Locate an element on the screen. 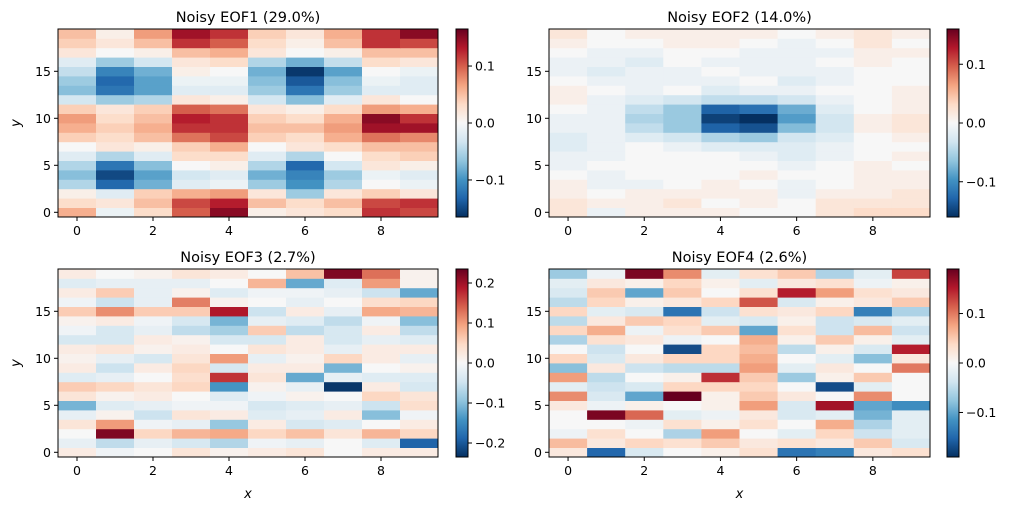 The image size is (1010, 511). y-tick-label: 10 is located at coordinates (43, 118).